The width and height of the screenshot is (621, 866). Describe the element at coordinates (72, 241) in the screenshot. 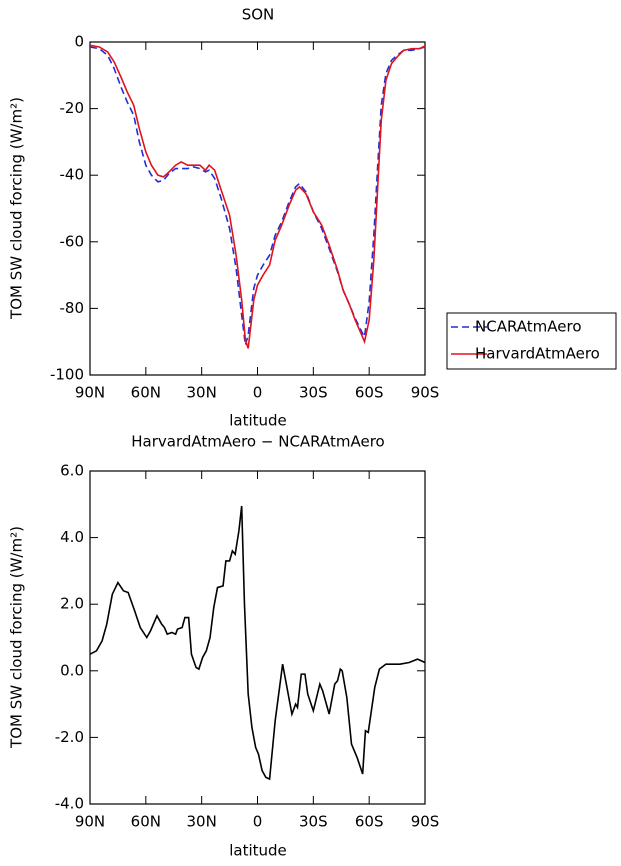

I see `y-tick-label: -60` at that location.